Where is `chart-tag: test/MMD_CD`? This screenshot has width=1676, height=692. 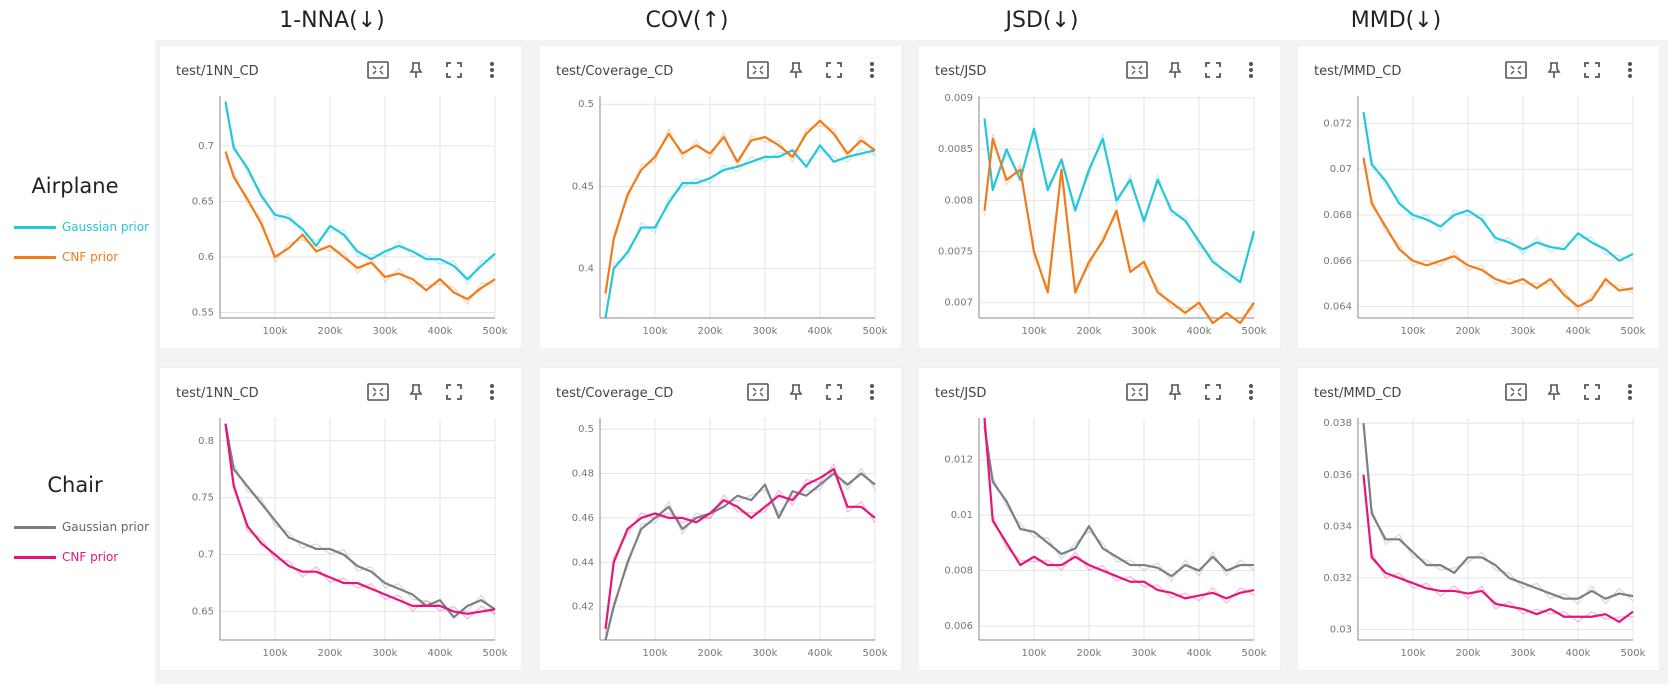
chart-tag: test/MMD_CD is located at coordinates (1358, 71).